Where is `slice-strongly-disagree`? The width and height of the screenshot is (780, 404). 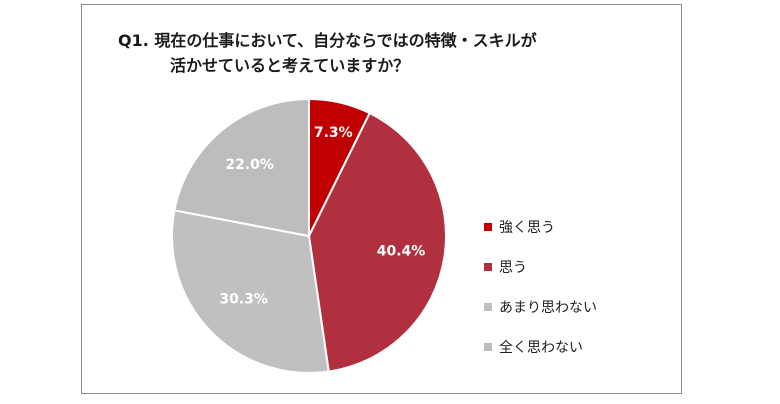
slice-strongly-disagree is located at coordinates (241, 167).